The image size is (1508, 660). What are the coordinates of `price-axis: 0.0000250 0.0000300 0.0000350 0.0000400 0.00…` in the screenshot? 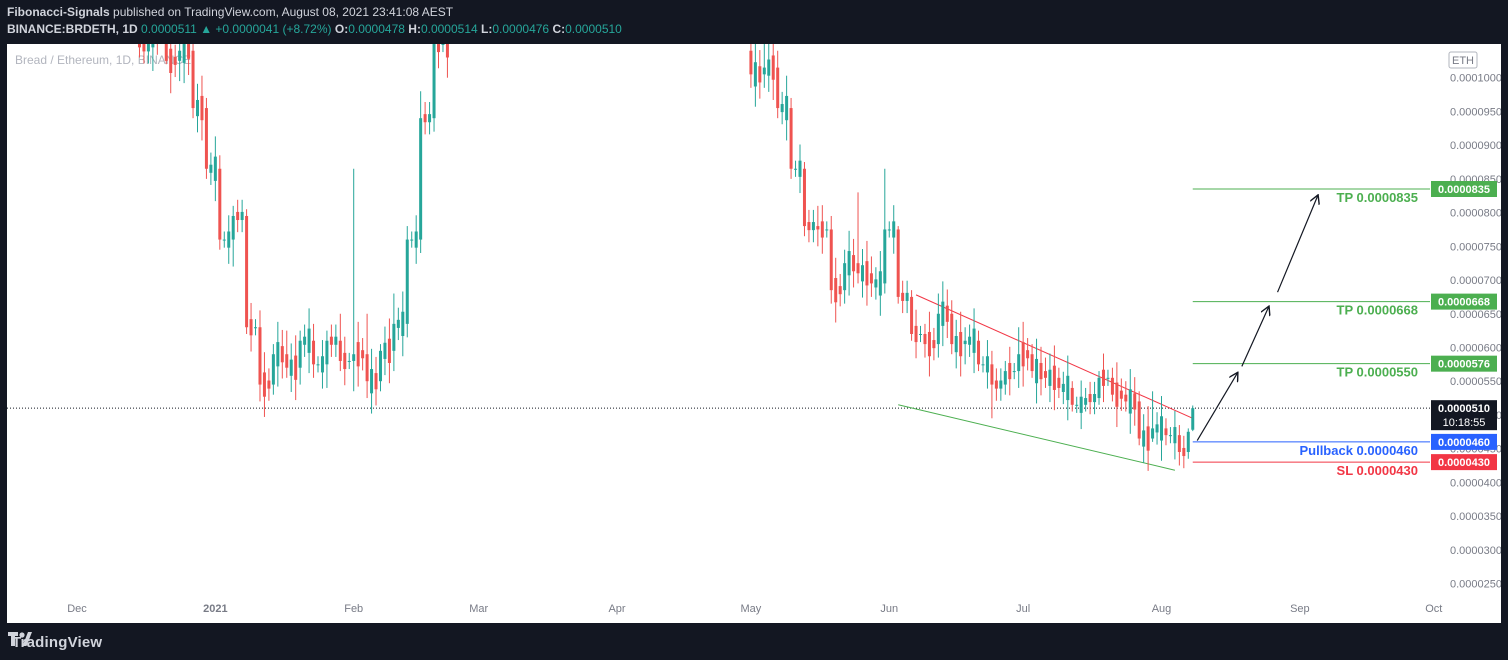 It's located at (1474, 321).